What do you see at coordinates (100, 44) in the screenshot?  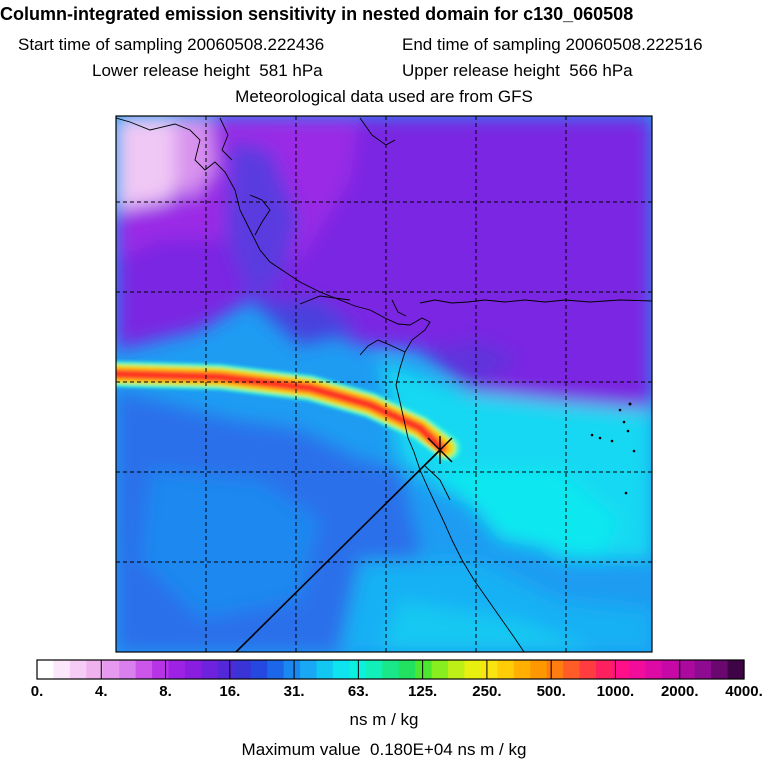 I see `start-time-label: Start time of sampling` at bounding box center [100, 44].